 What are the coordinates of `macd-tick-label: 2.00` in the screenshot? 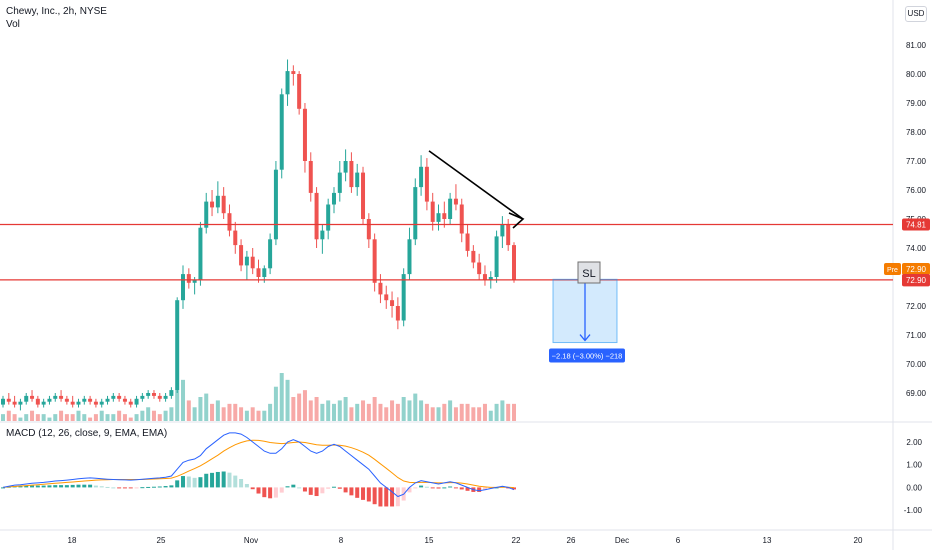 It's located at (914, 442).